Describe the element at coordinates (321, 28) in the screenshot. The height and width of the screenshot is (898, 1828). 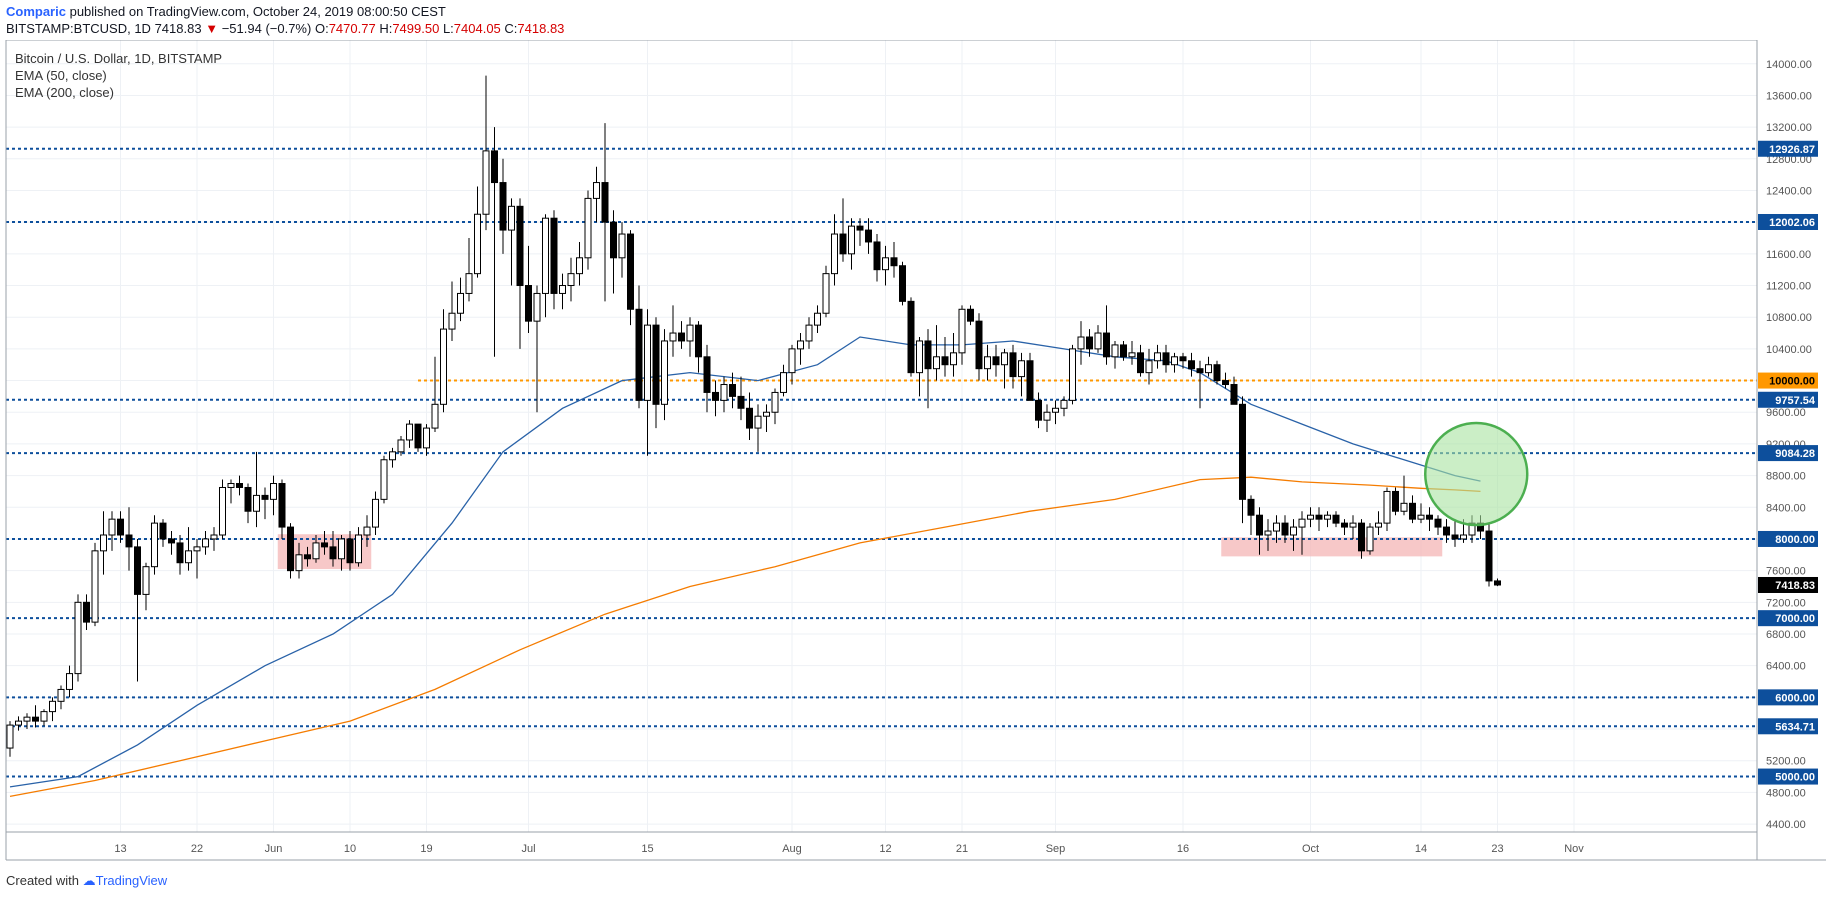
I see `open-label: O:` at that location.